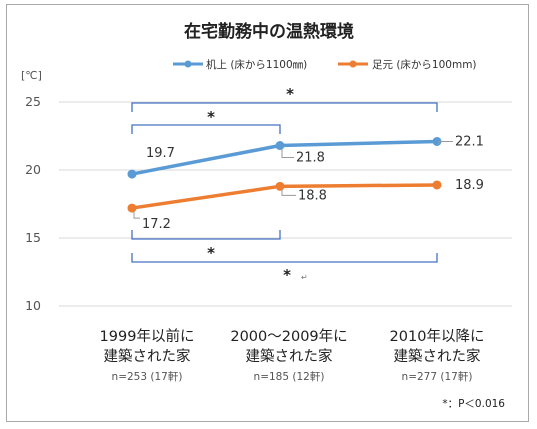 The height and width of the screenshot is (429, 537). Describe the element at coordinates (147, 377) in the screenshot. I see `category-0-n: n=253 (17軒)` at that location.